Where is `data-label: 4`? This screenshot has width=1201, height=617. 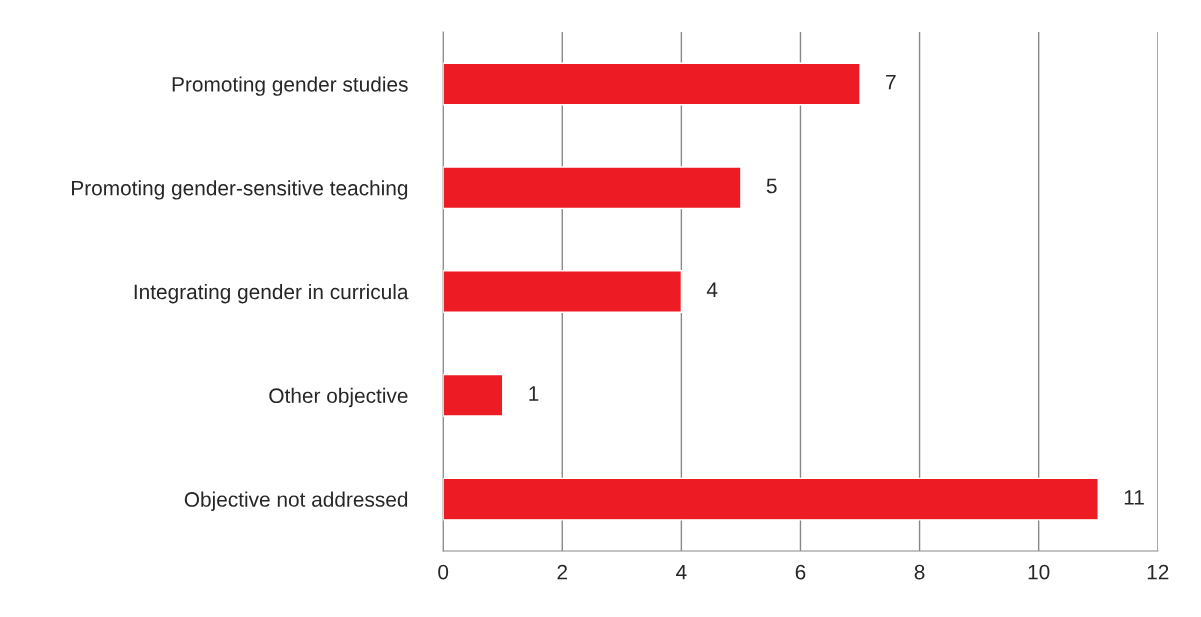
data-label: 4 is located at coordinates (712, 289).